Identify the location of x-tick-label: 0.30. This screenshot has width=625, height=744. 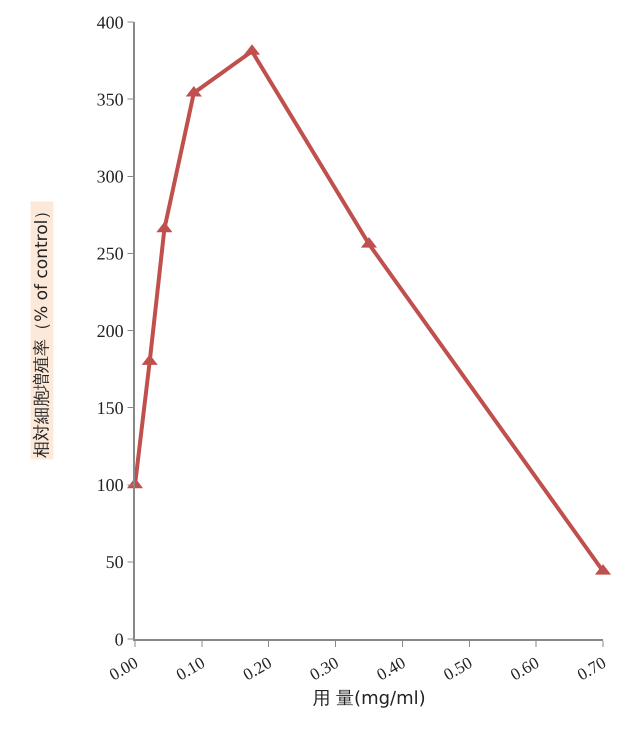
(324, 668).